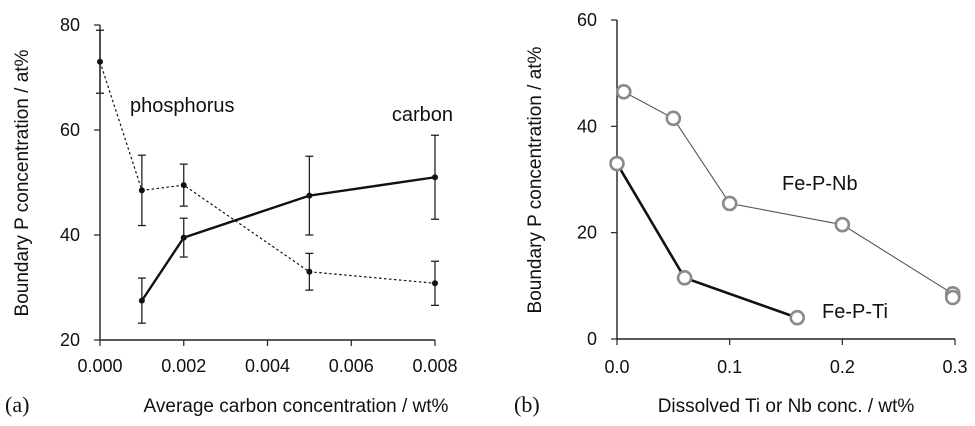 The image size is (975, 426). Describe the element at coordinates (842, 367) in the screenshot. I see `x-tick-label: 0.2` at that location.